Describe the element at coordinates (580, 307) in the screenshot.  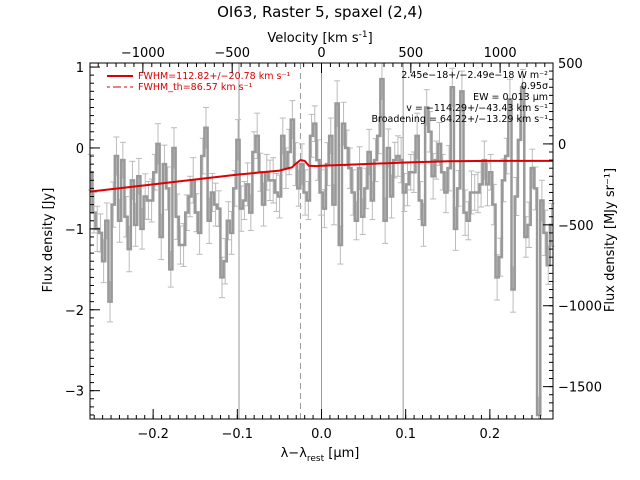
I see `right-tick-label: −1000` at that location.